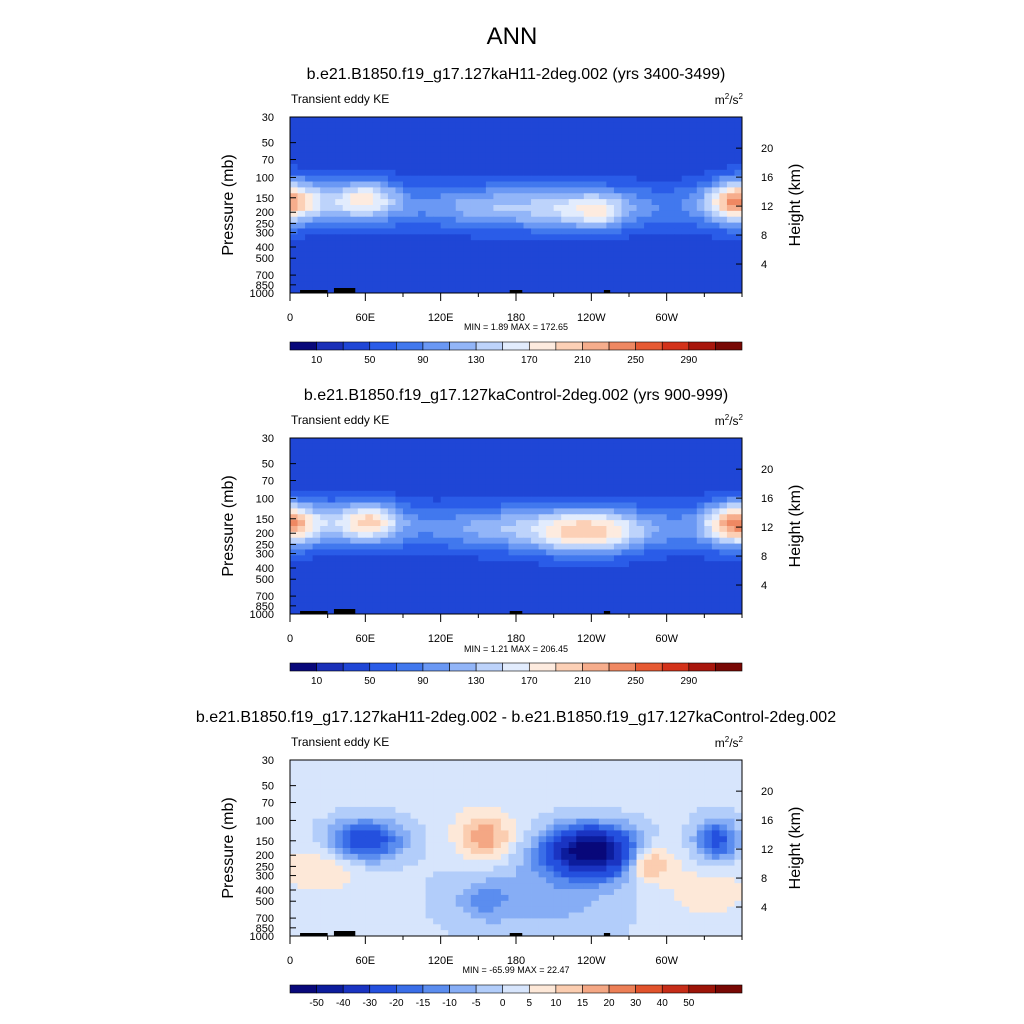 This screenshot has height=1024, width=1024. What do you see at coordinates (476, 681) in the screenshot?
I see `colorbar-label: 130` at bounding box center [476, 681].